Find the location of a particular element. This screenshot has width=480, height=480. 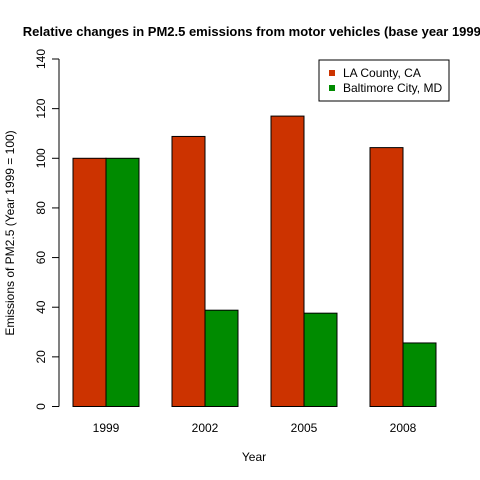

x-tick-label: 2002 is located at coordinates (205, 428).